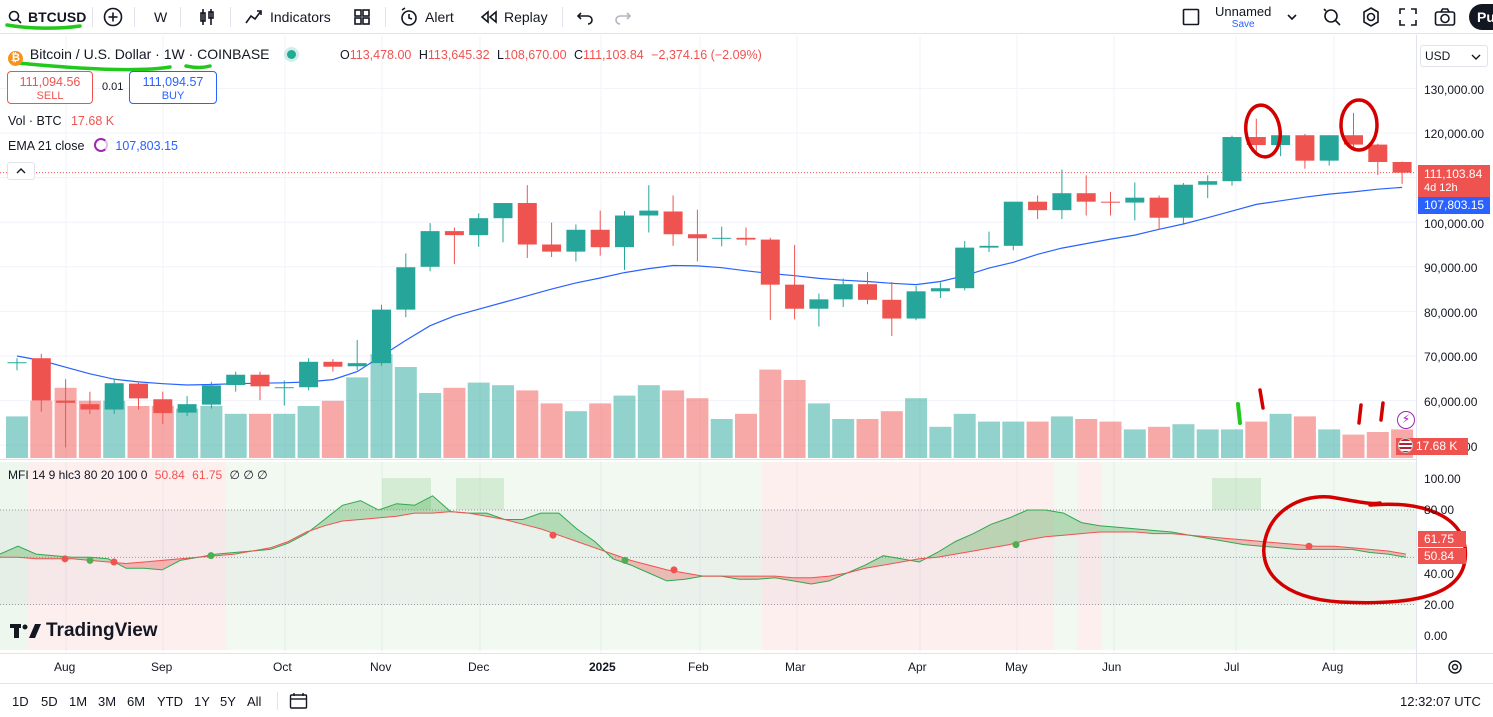 This screenshot has width=1493, height=717. Describe the element at coordinates (623, 17) in the screenshot. I see `redo-button` at that location.